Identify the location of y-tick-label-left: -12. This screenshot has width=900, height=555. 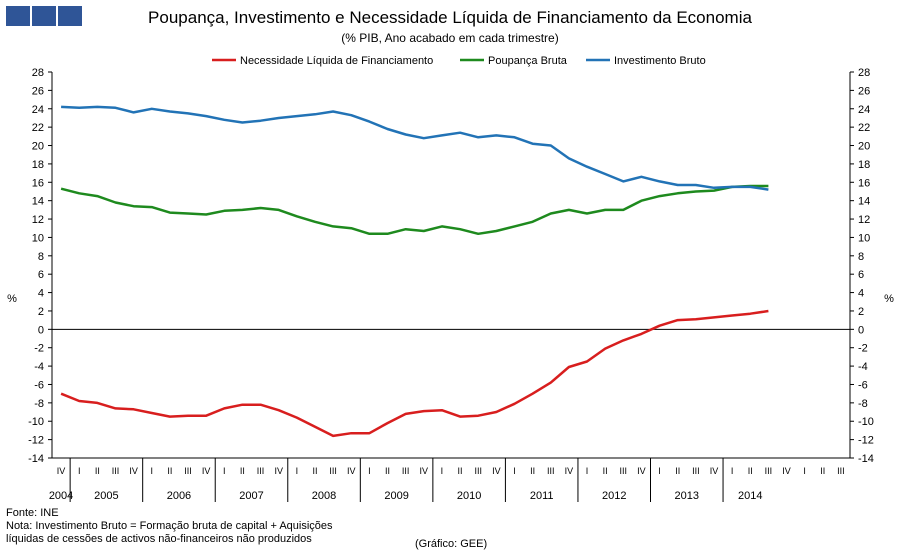
(36, 441).